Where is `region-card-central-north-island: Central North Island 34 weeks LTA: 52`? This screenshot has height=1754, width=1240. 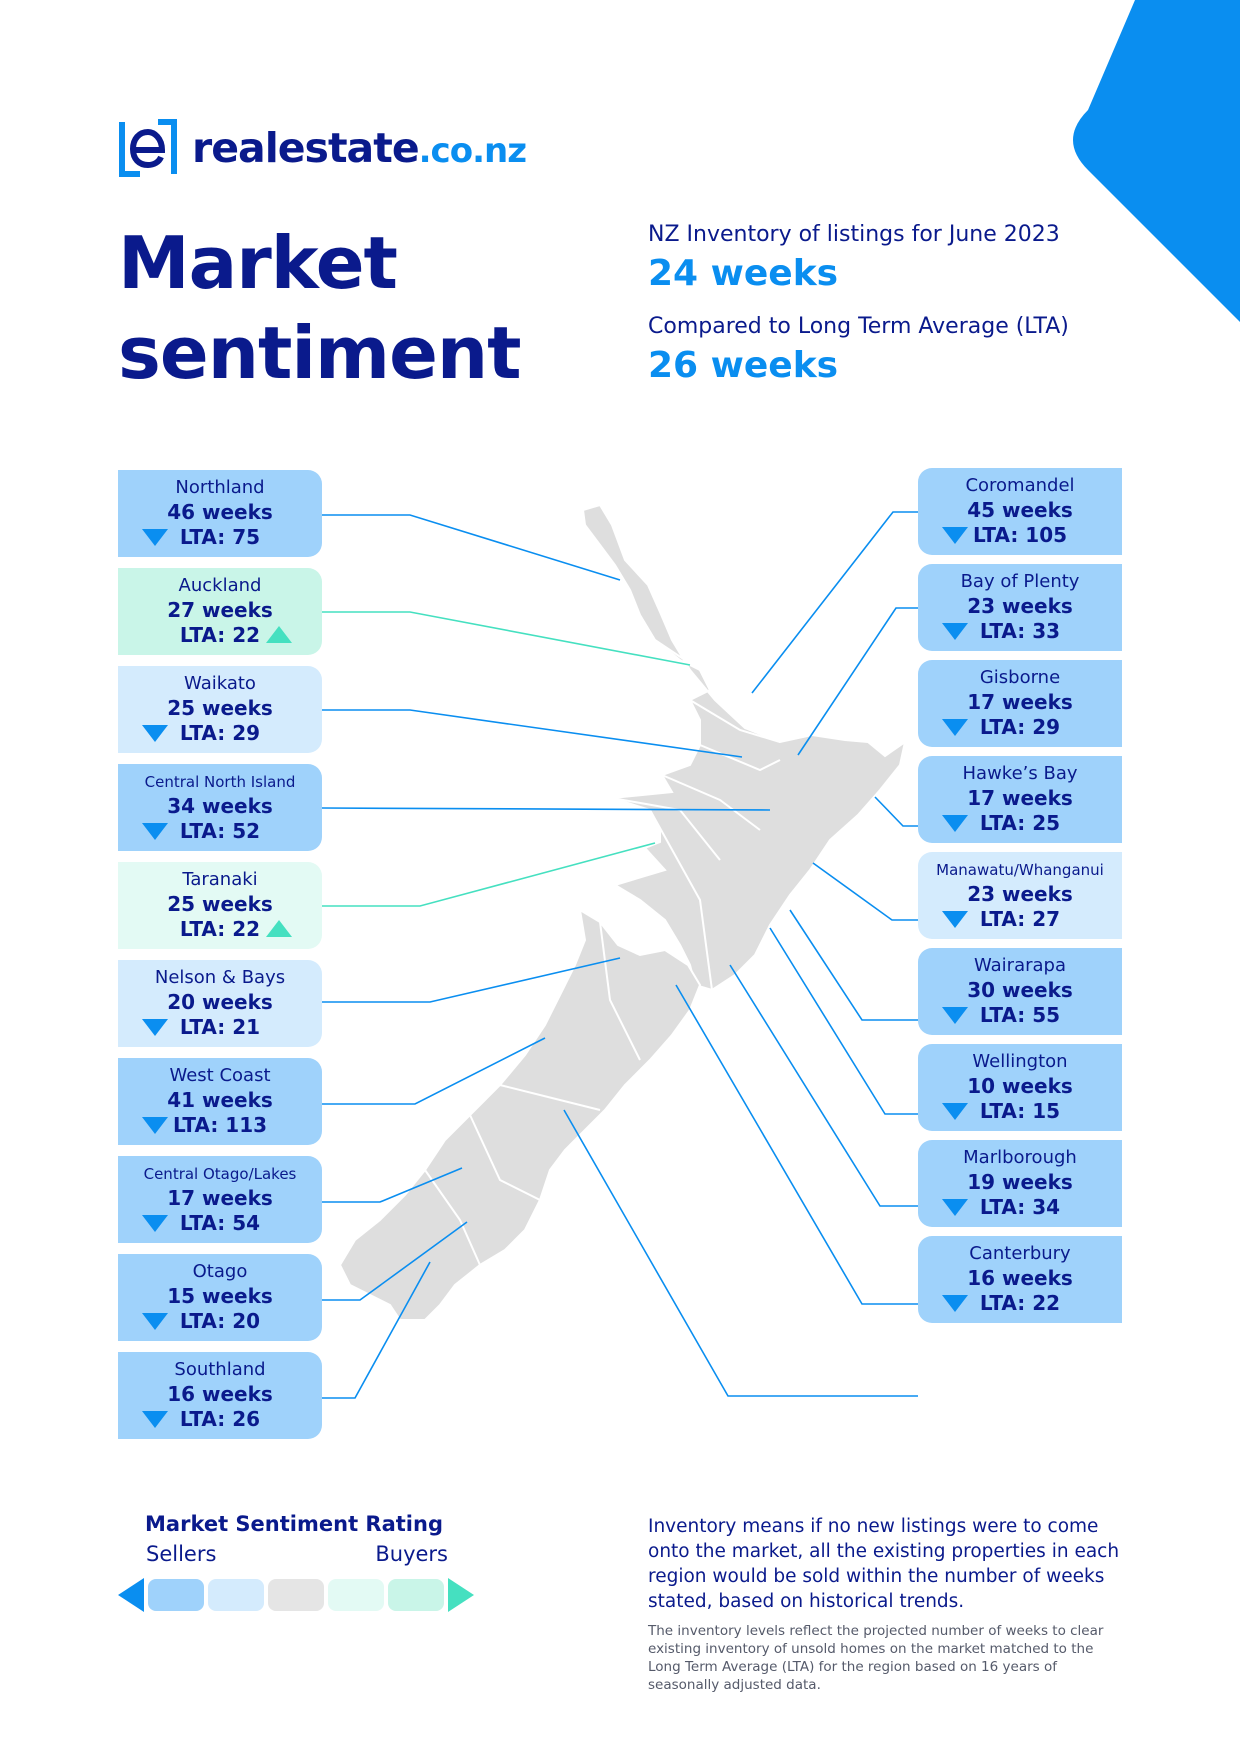 region-card-central-north-island: Central North Island 34 weeks LTA: 52 is located at coordinates (220, 807).